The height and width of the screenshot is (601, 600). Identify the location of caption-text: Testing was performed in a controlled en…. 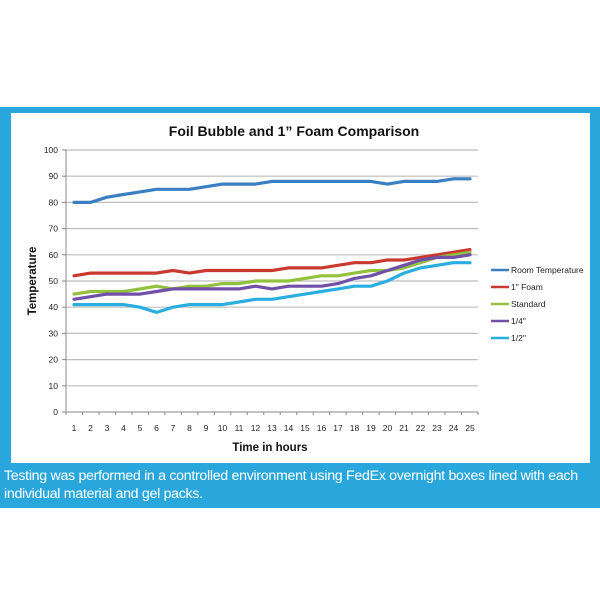
(291, 485).